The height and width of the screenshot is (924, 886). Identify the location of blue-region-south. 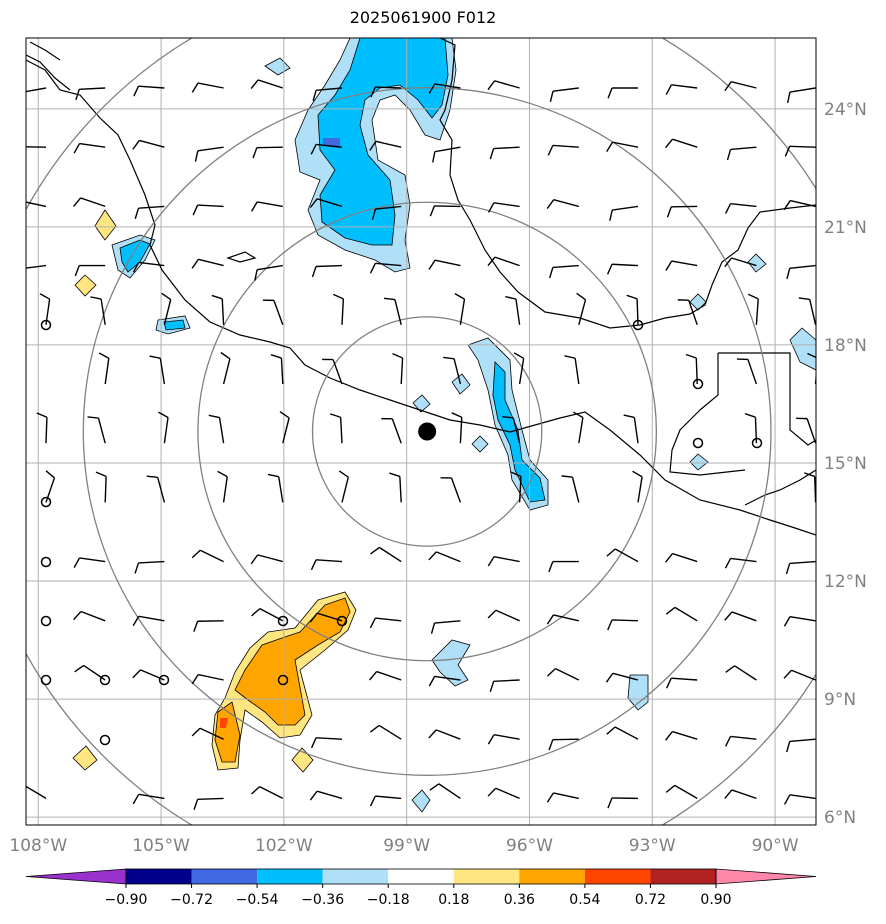
(451, 663).